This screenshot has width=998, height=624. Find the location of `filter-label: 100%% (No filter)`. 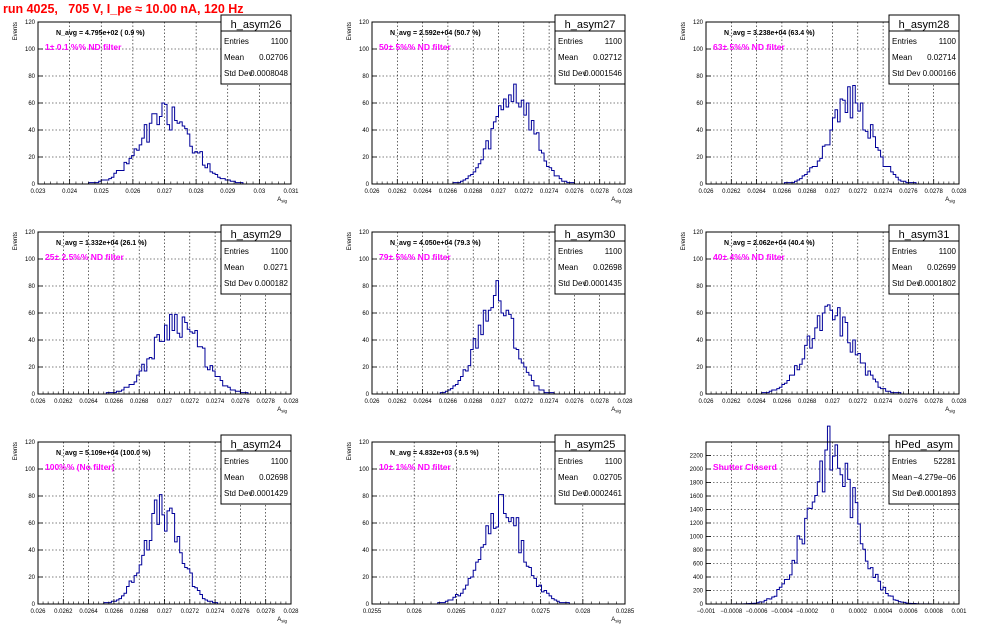

filter-label: 100%% (No filter) is located at coordinates (80, 467).